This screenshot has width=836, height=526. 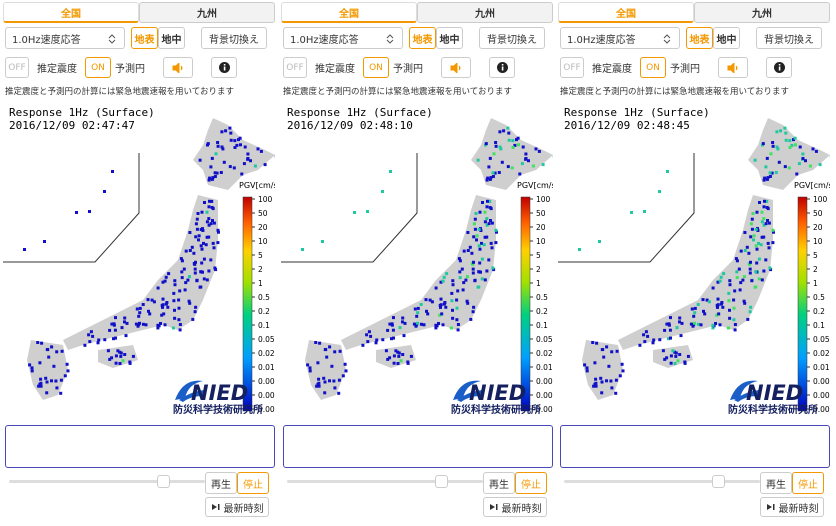 I want to click on scale-unit: PGV[cm/s], so click(x=535, y=185).